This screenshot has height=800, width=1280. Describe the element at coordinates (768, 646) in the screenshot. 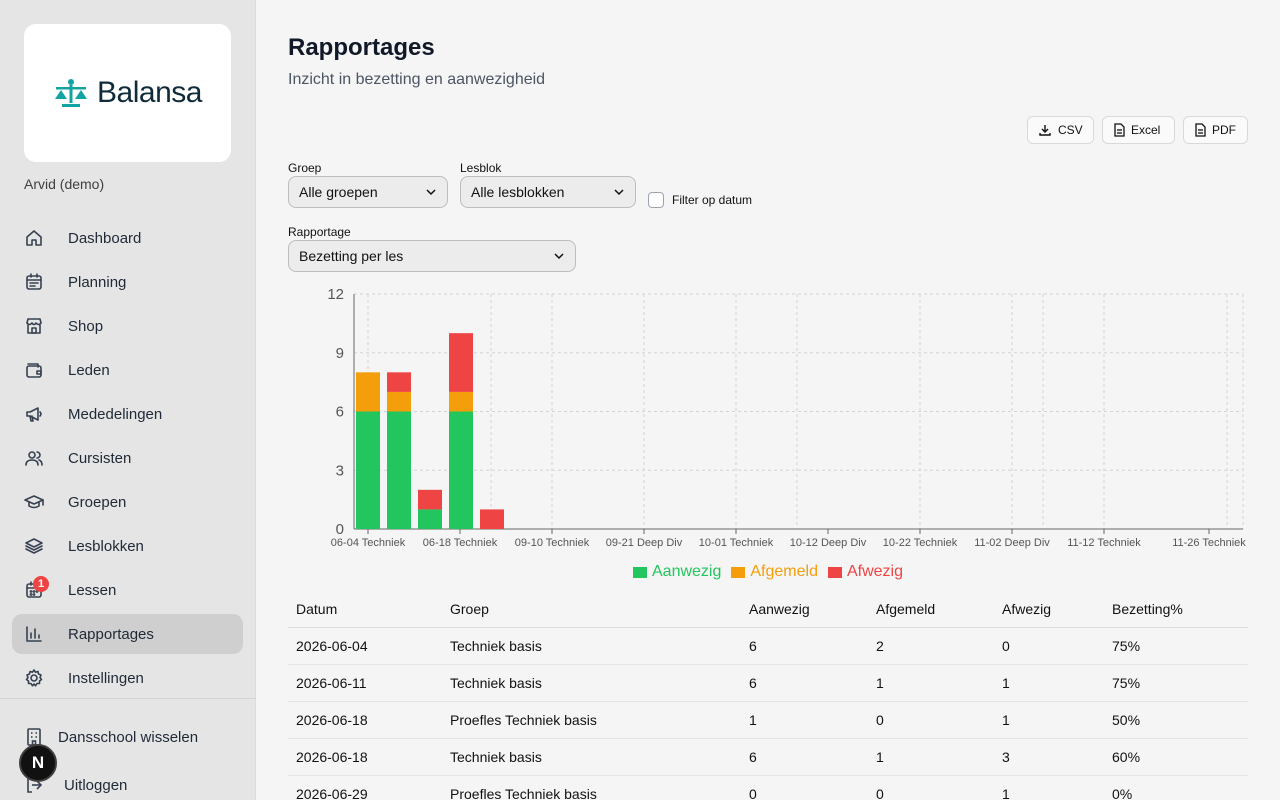

I see `table-row: 2026-06-04 Techniek basis 6 2 0 75%` at that location.